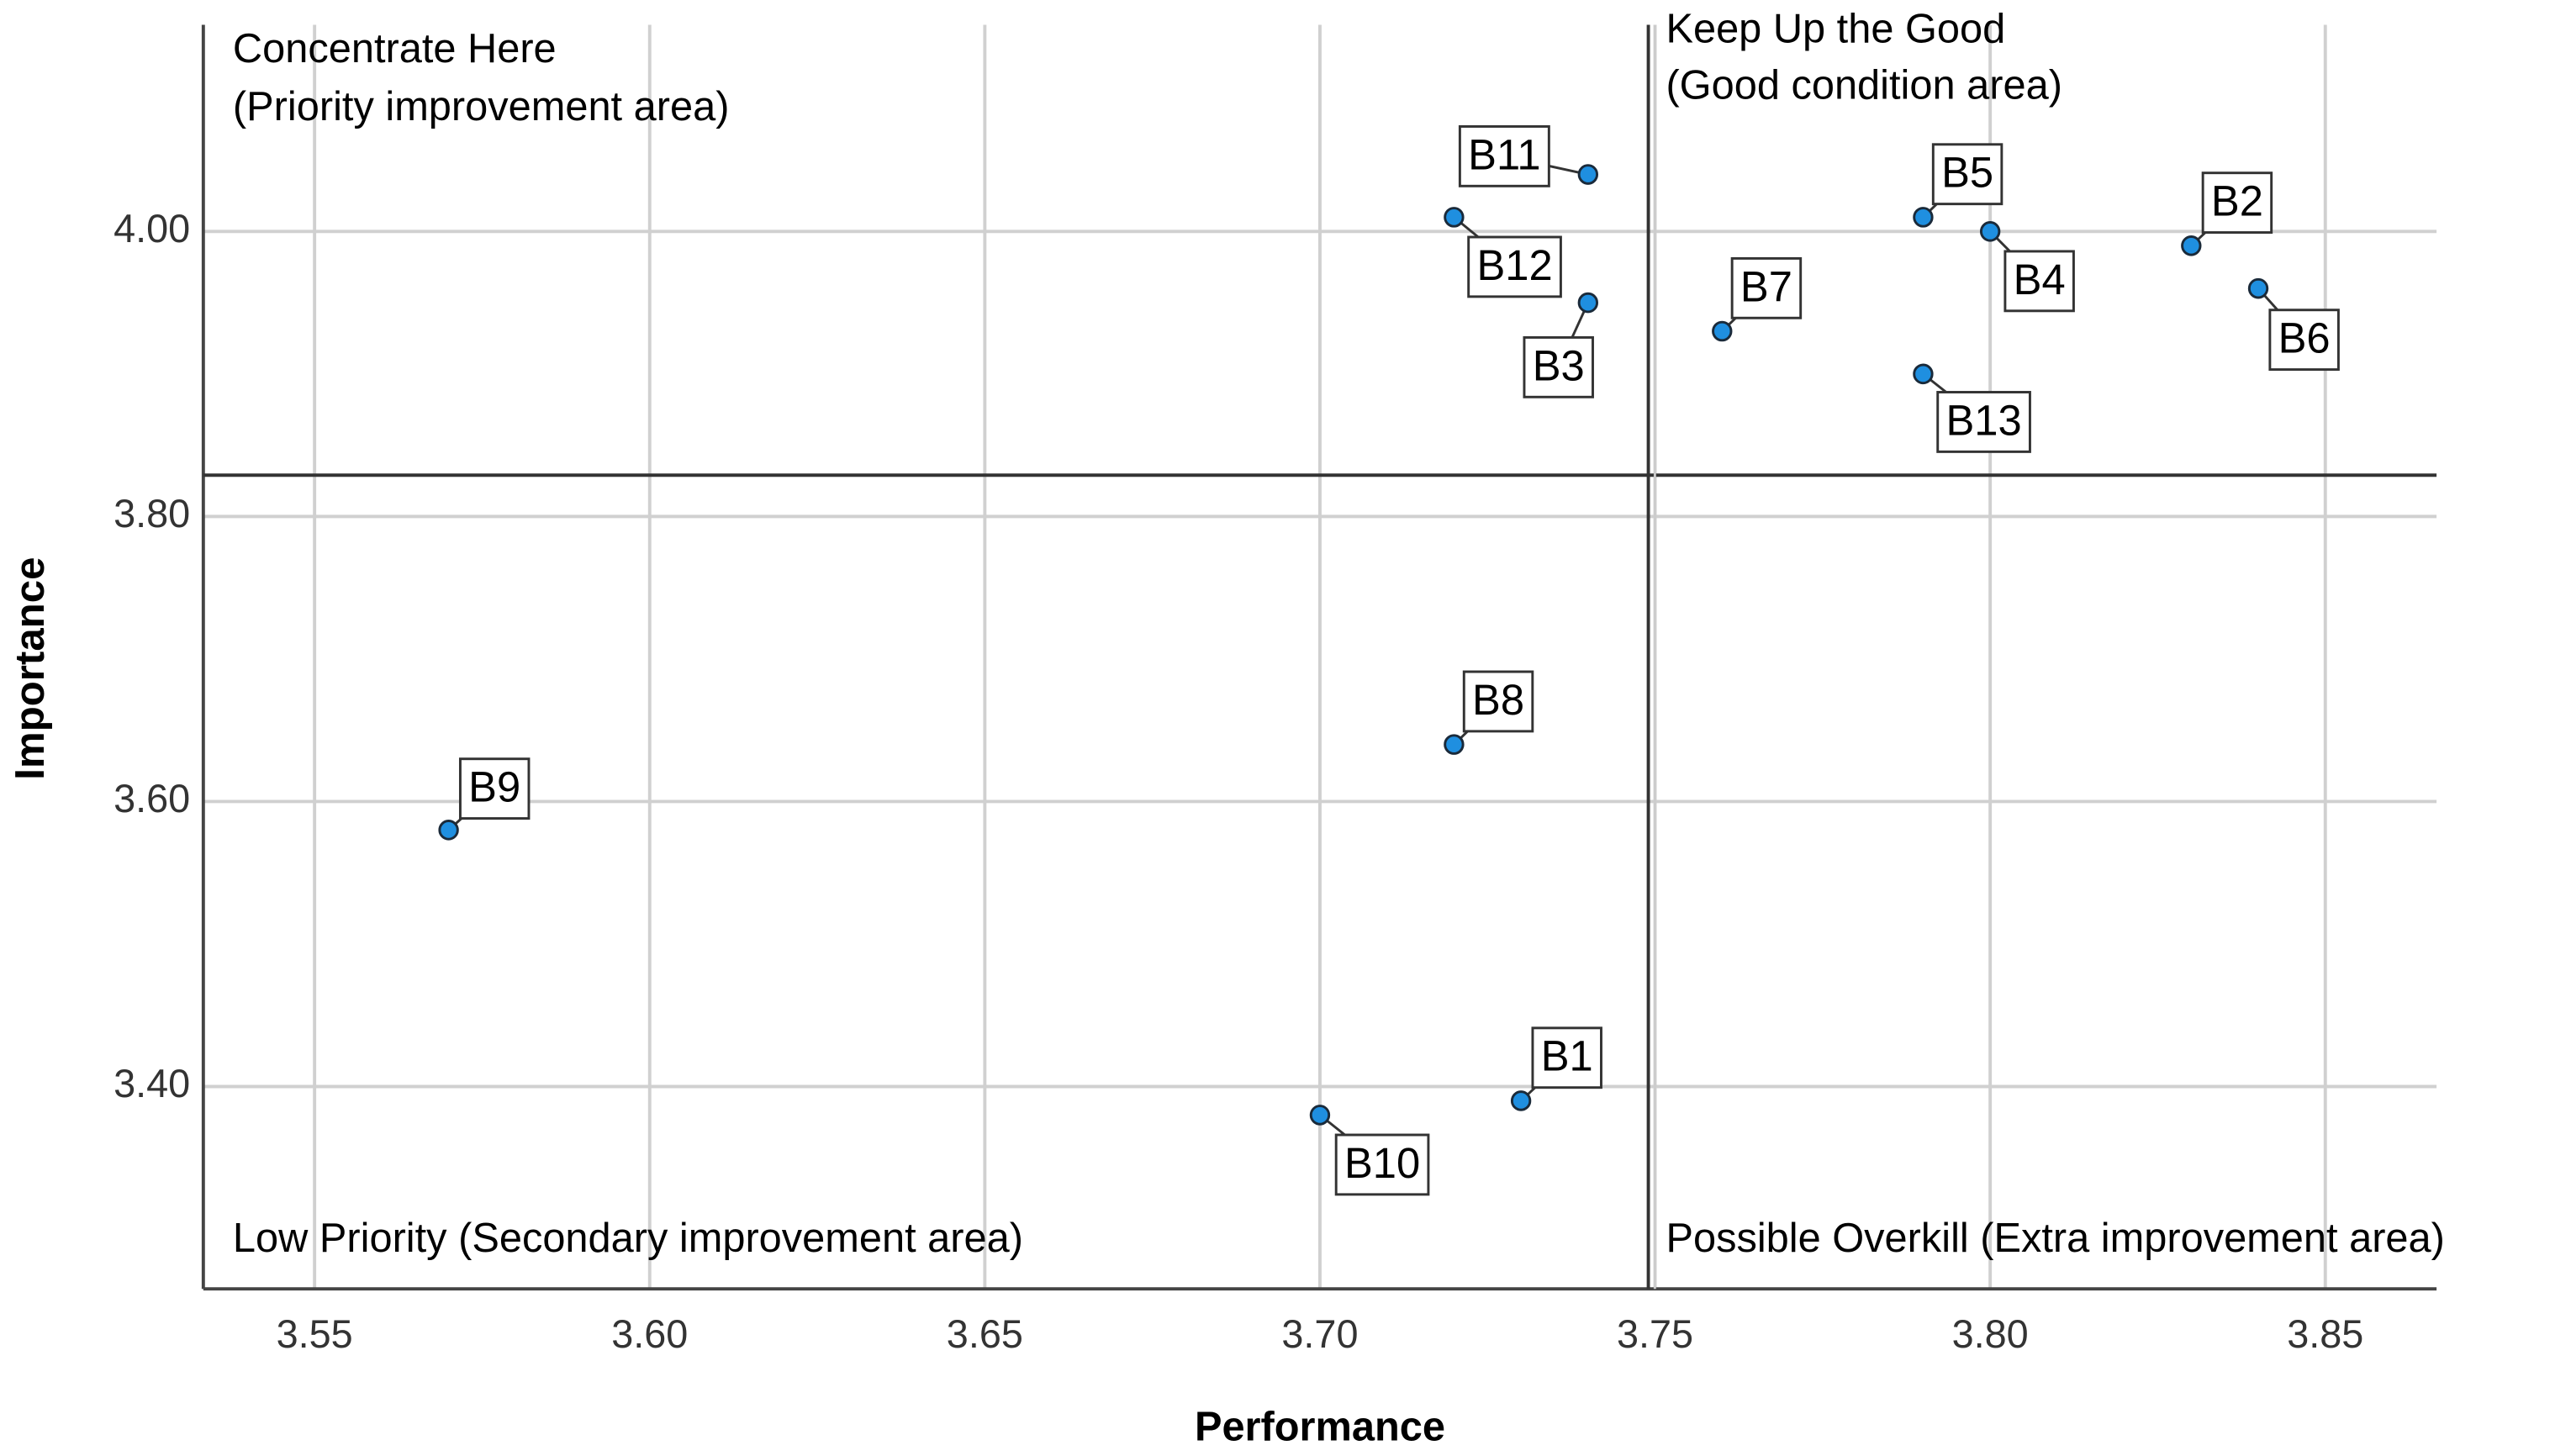 The image size is (2571, 1456). I want to click on point-label: B9, so click(494, 788).